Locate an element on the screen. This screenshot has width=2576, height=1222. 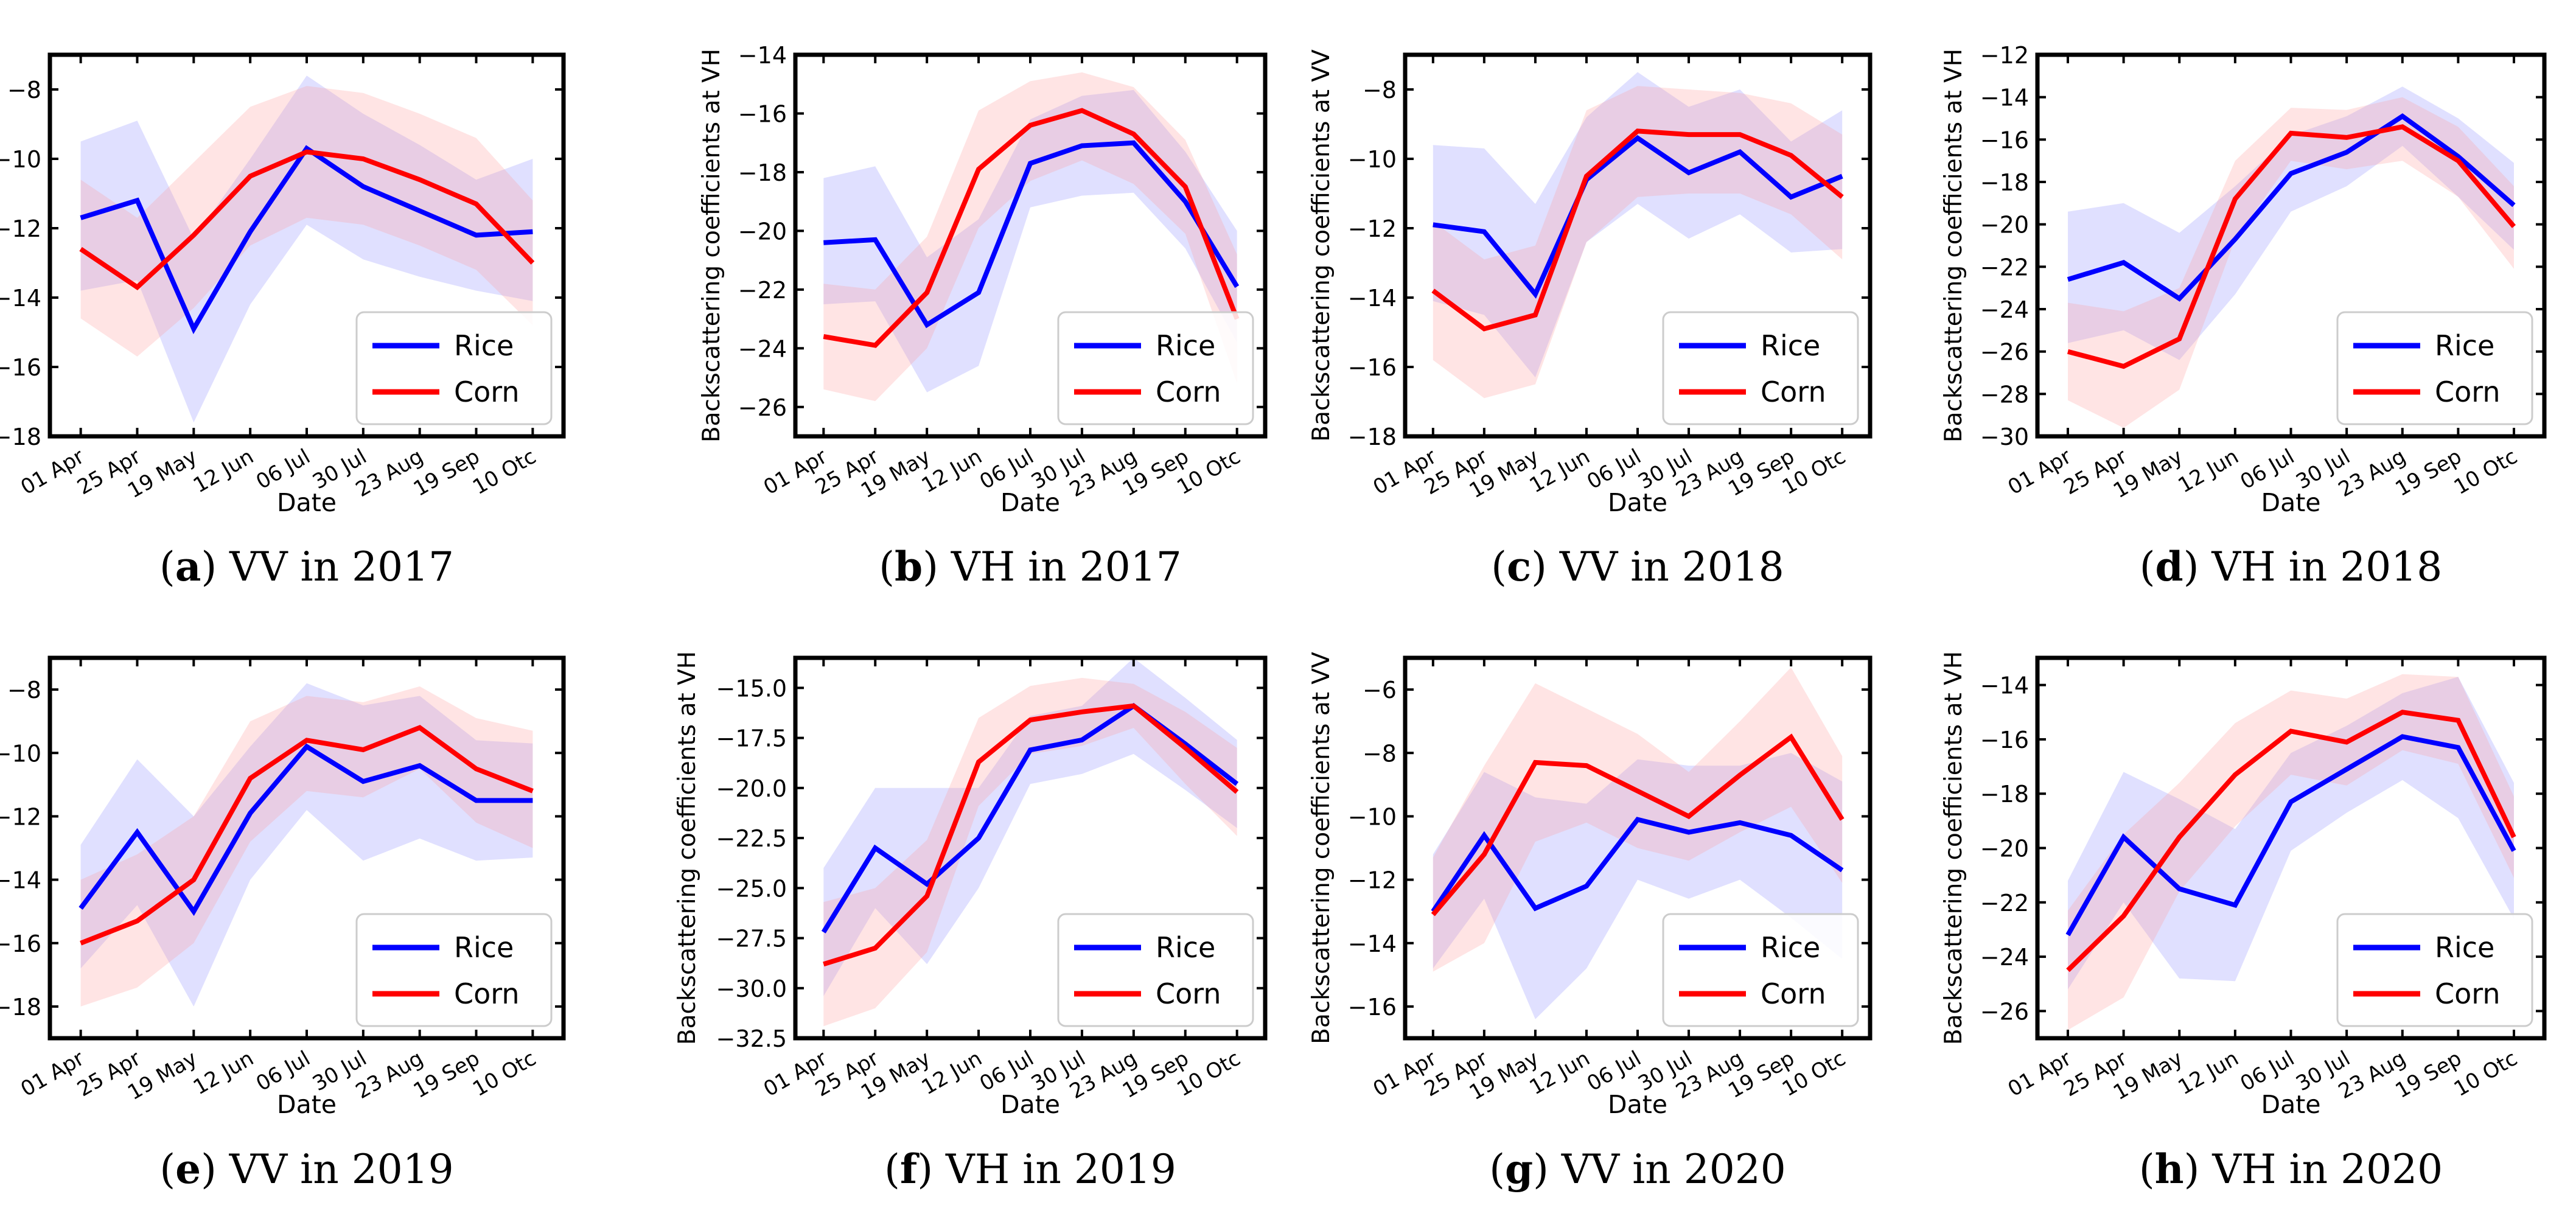
legend-b: Rice Corn is located at coordinates (1155, 368).